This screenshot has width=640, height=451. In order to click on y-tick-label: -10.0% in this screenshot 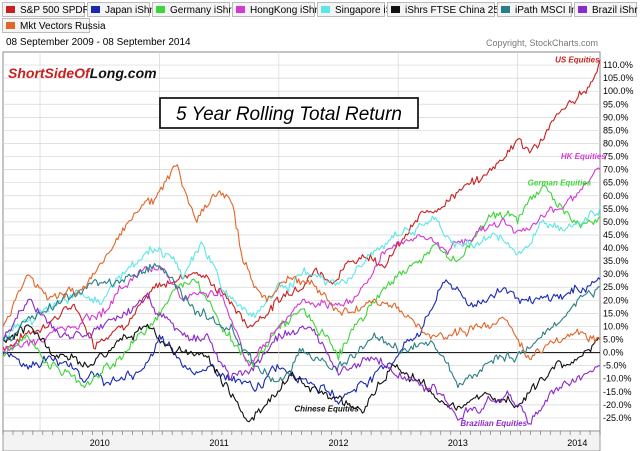, I will do `click(617, 379)`.